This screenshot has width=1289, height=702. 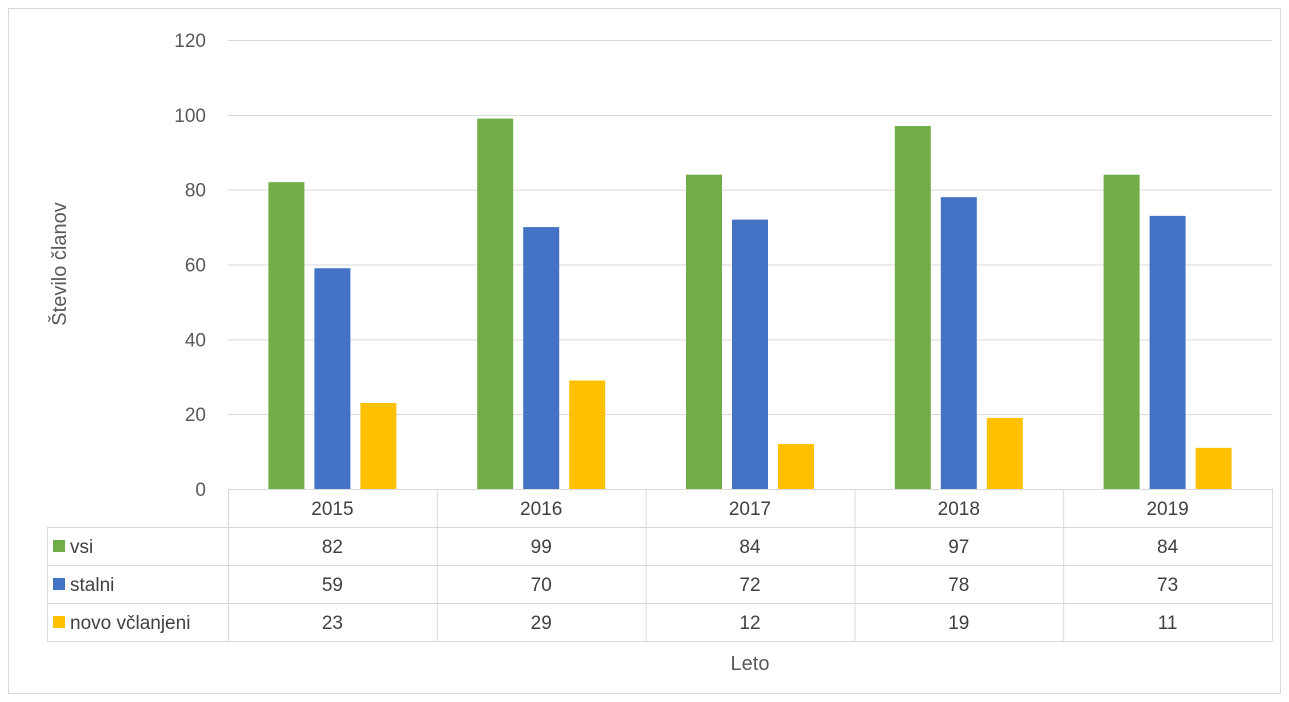 What do you see at coordinates (332, 509) in the screenshot?
I see `x-tick-label: 2015` at bounding box center [332, 509].